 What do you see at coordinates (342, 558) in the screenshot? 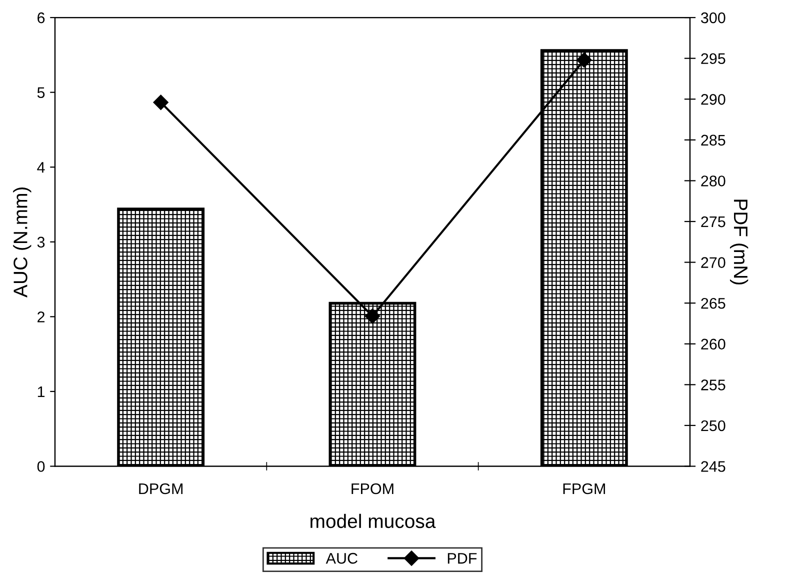
I see `legend-label: AUC` at bounding box center [342, 558].